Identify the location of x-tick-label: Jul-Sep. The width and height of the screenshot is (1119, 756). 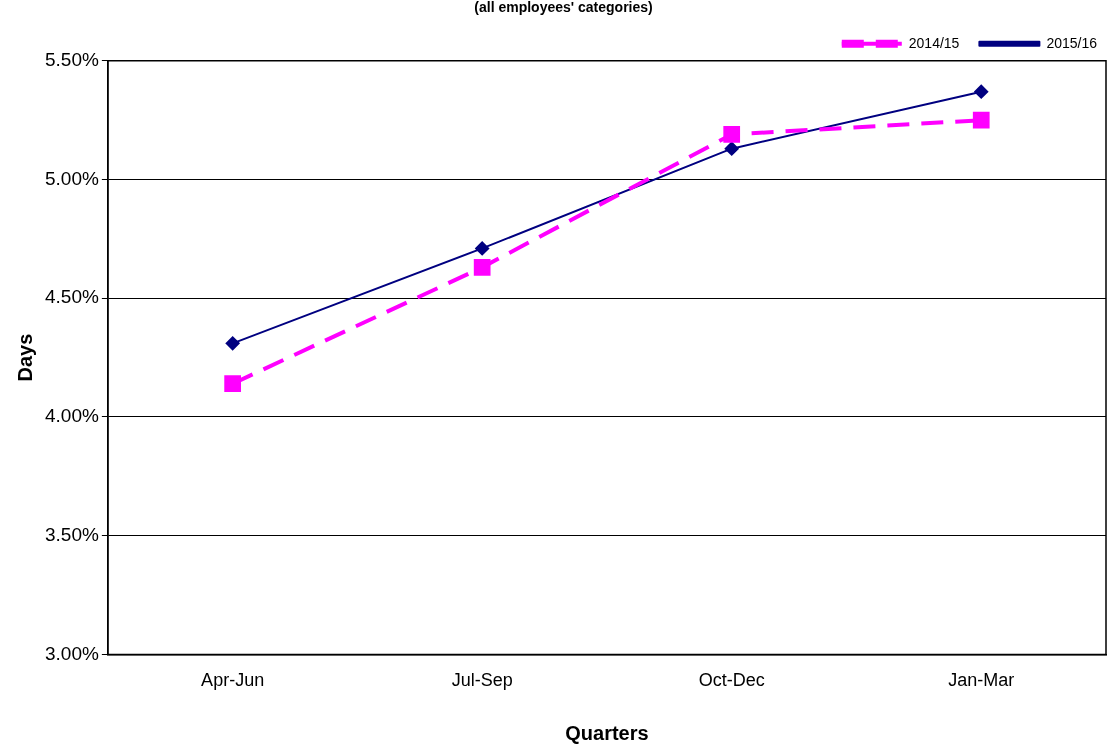
(482, 680).